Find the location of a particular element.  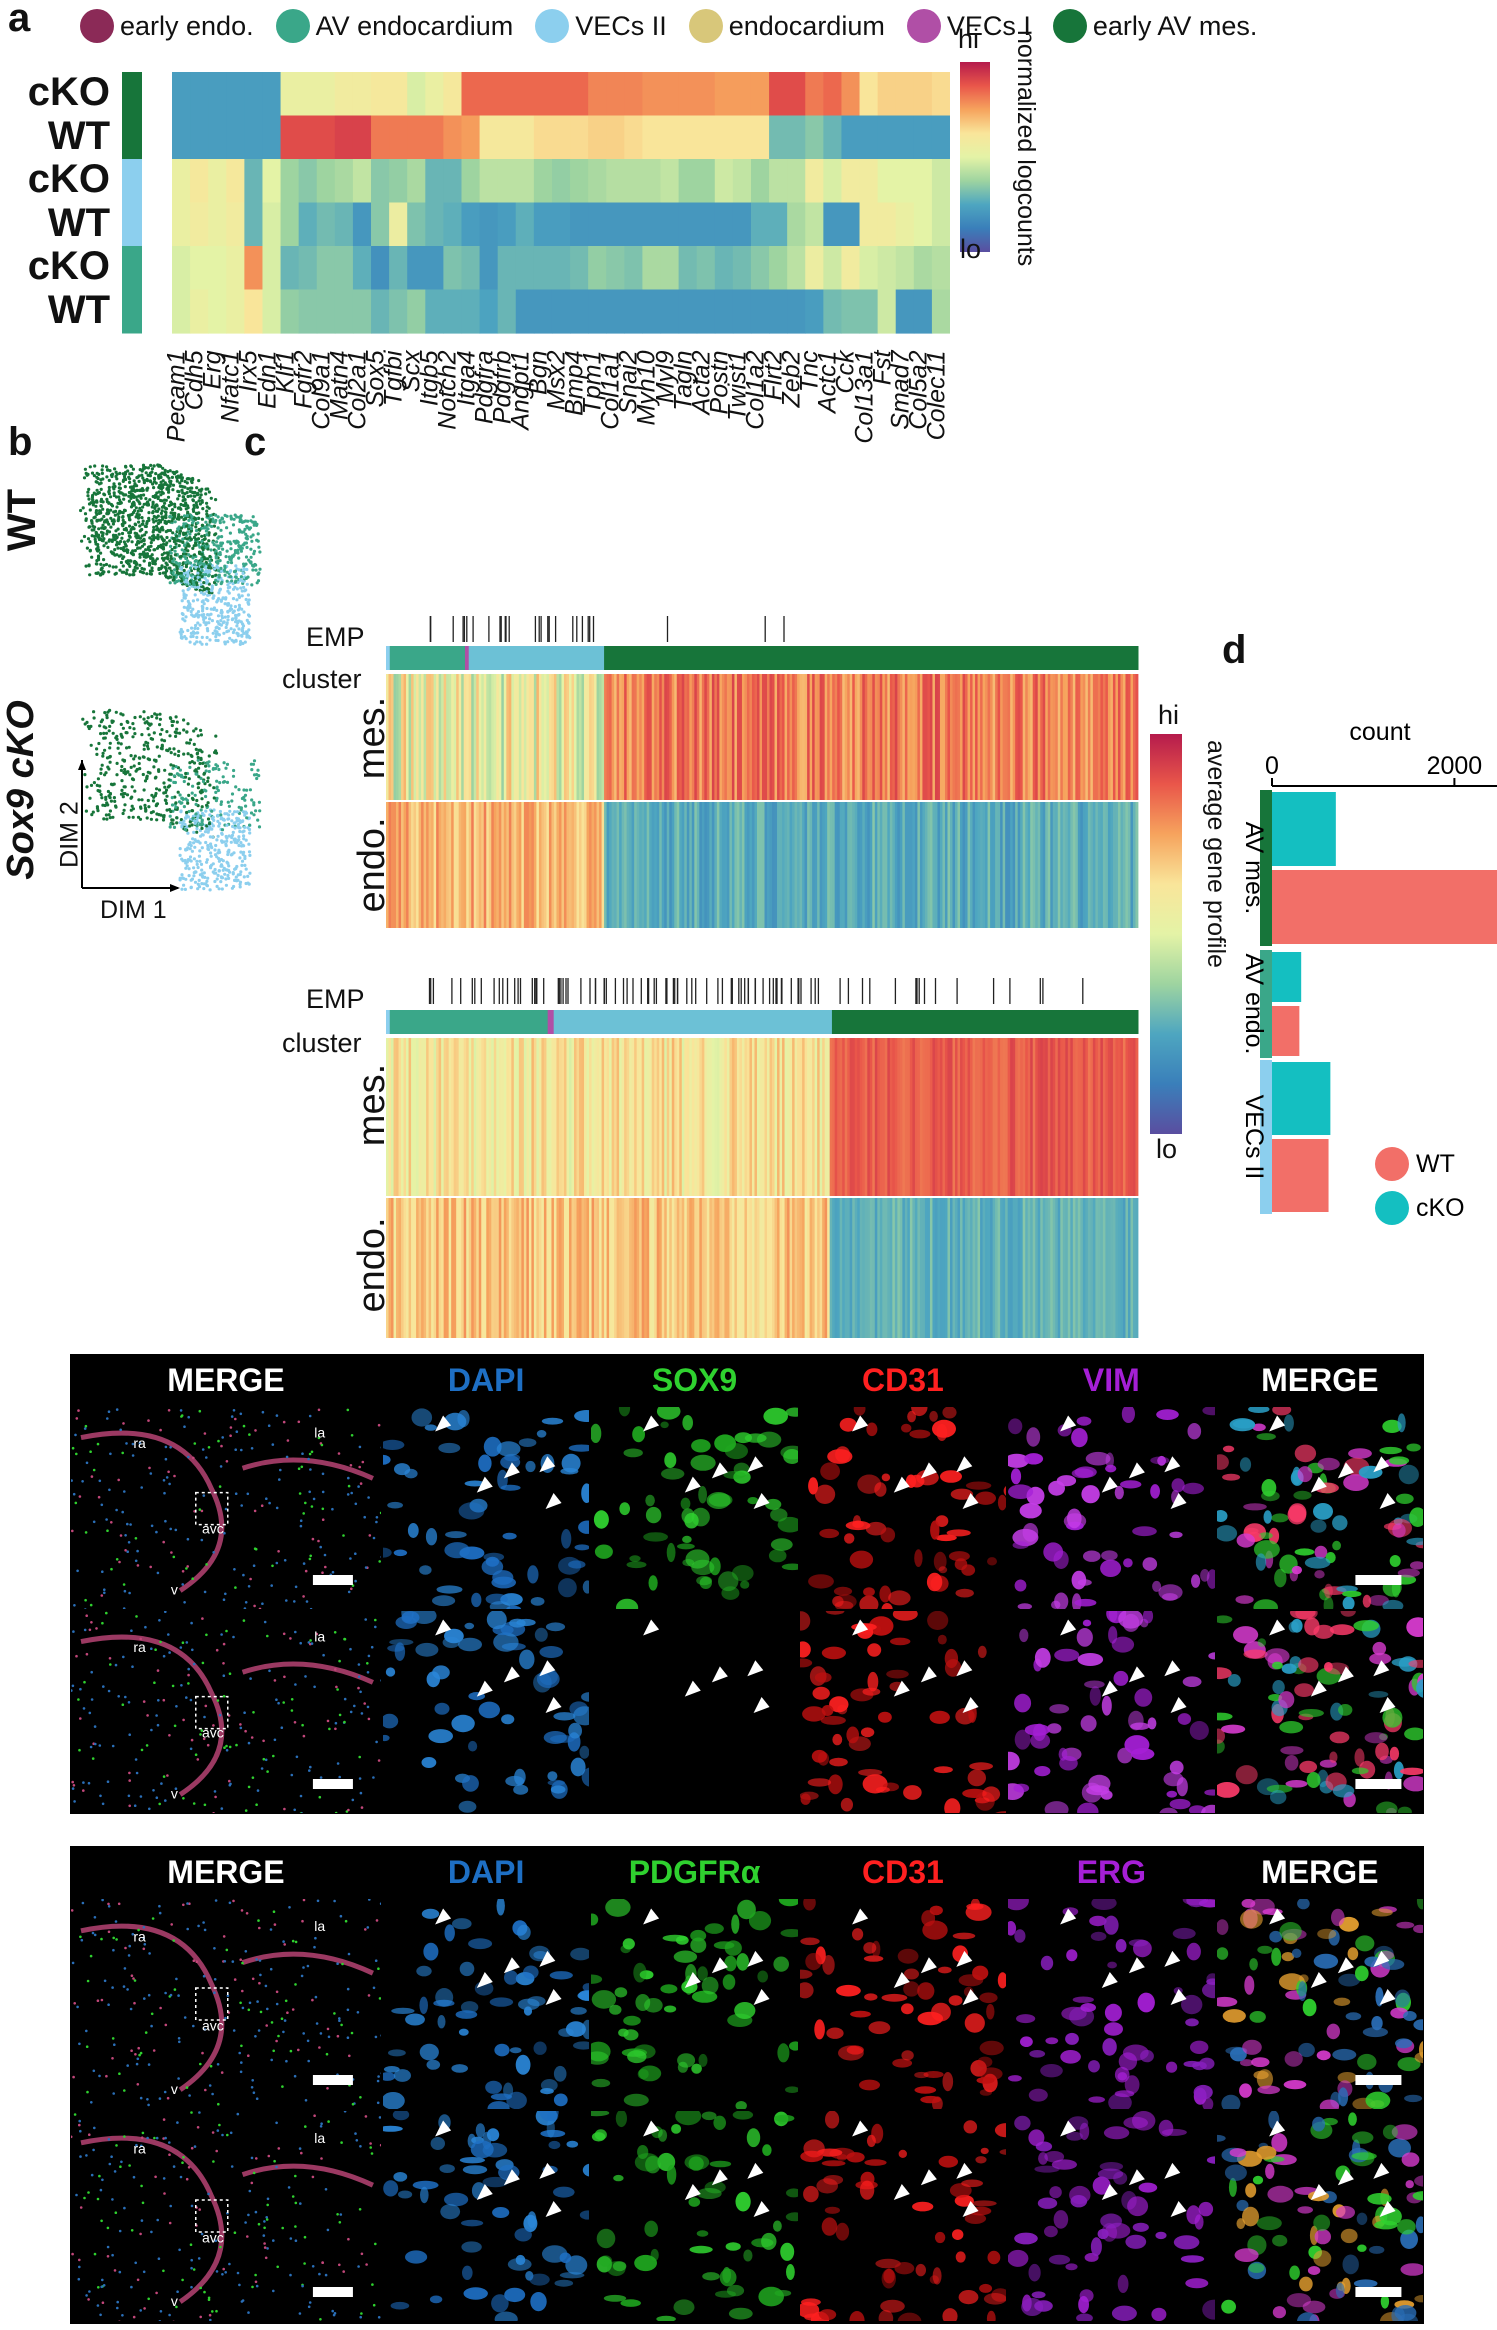

legend-label: endocardium is located at coordinates (806, 25).